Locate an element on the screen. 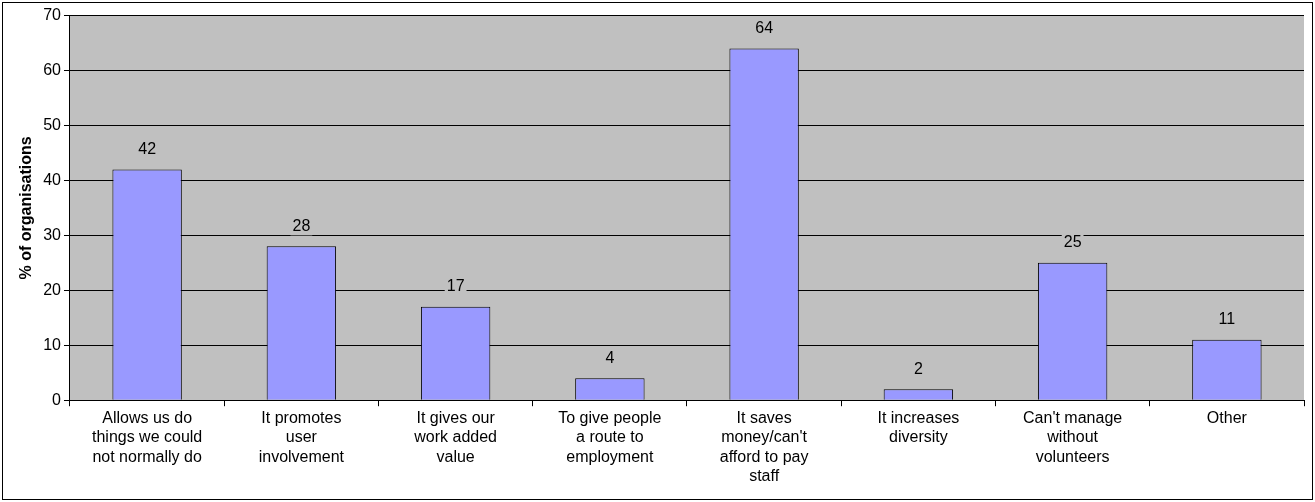 The height and width of the screenshot is (502, 1315). y-axis-title: % of organisations is located at coordinates (26, 208).